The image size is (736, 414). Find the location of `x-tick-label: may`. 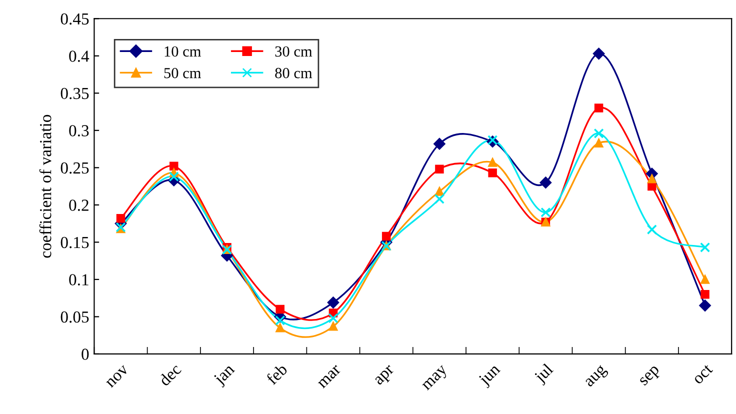

x-tick-label: may is located at coordinates (436, 379).